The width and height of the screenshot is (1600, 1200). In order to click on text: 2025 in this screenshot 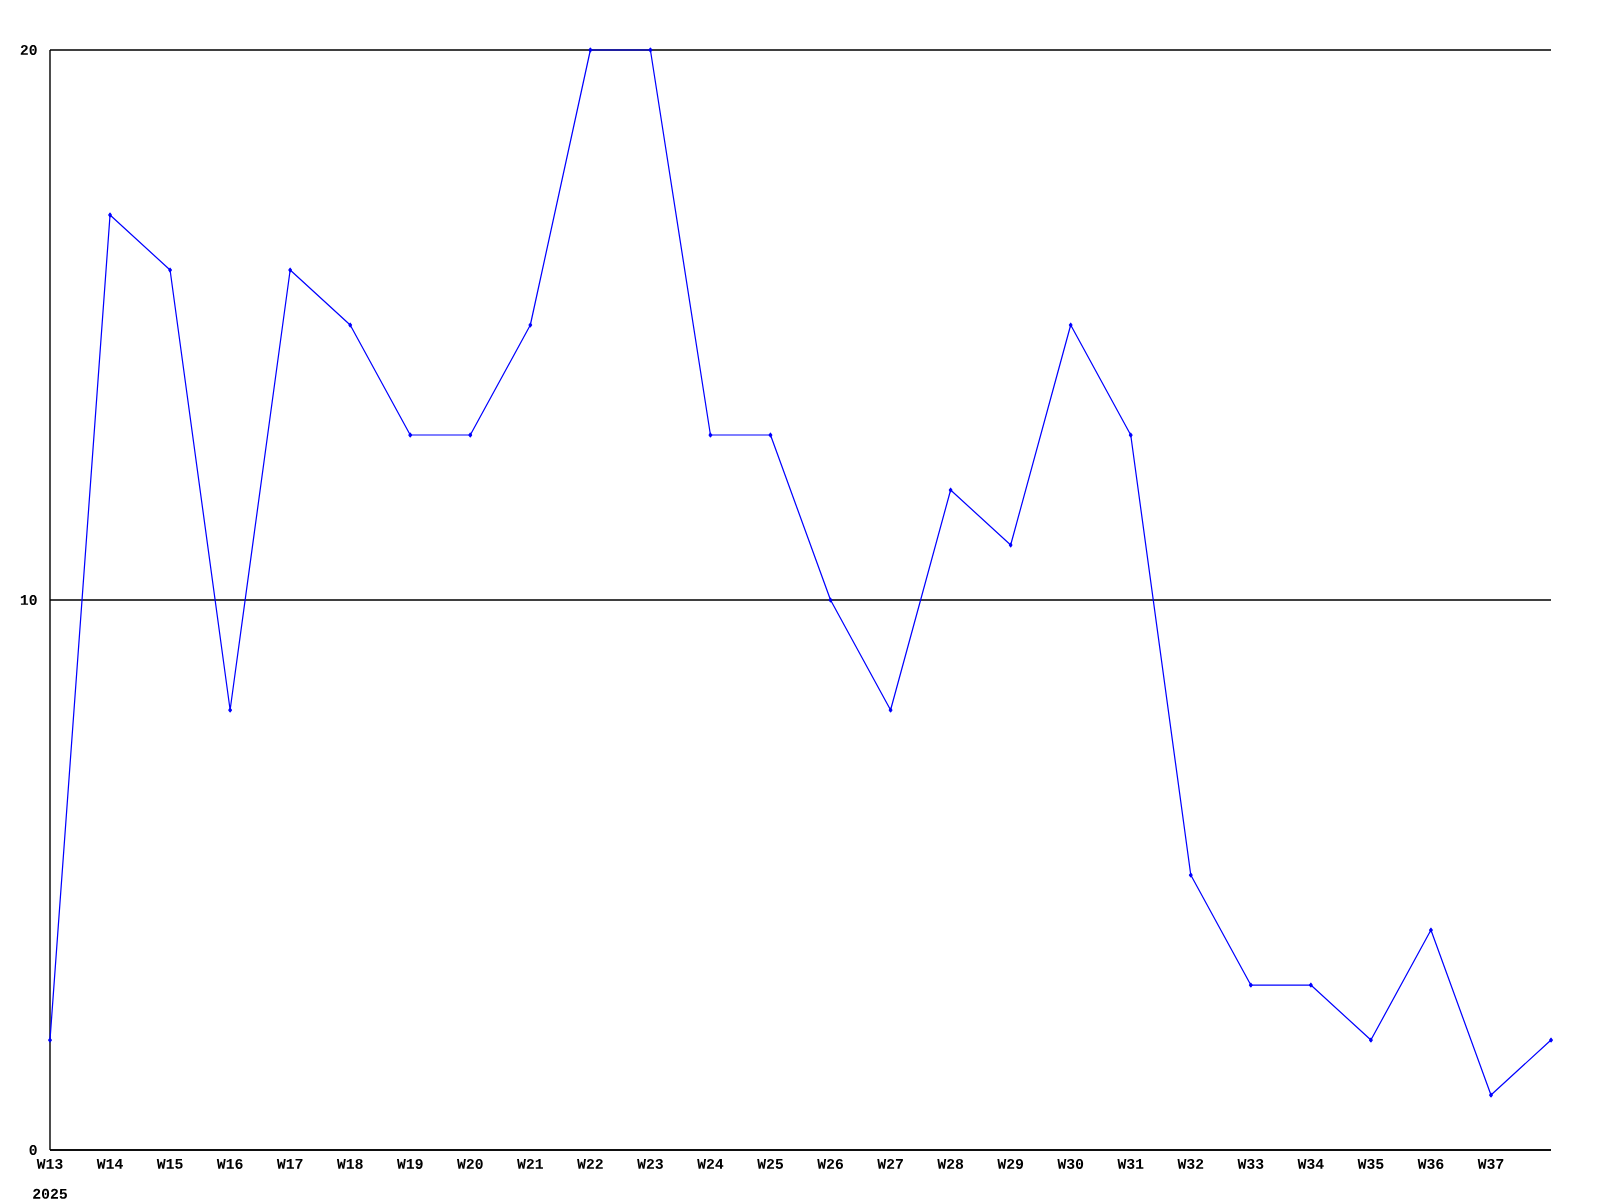, I will do `click(50, 1193)`.